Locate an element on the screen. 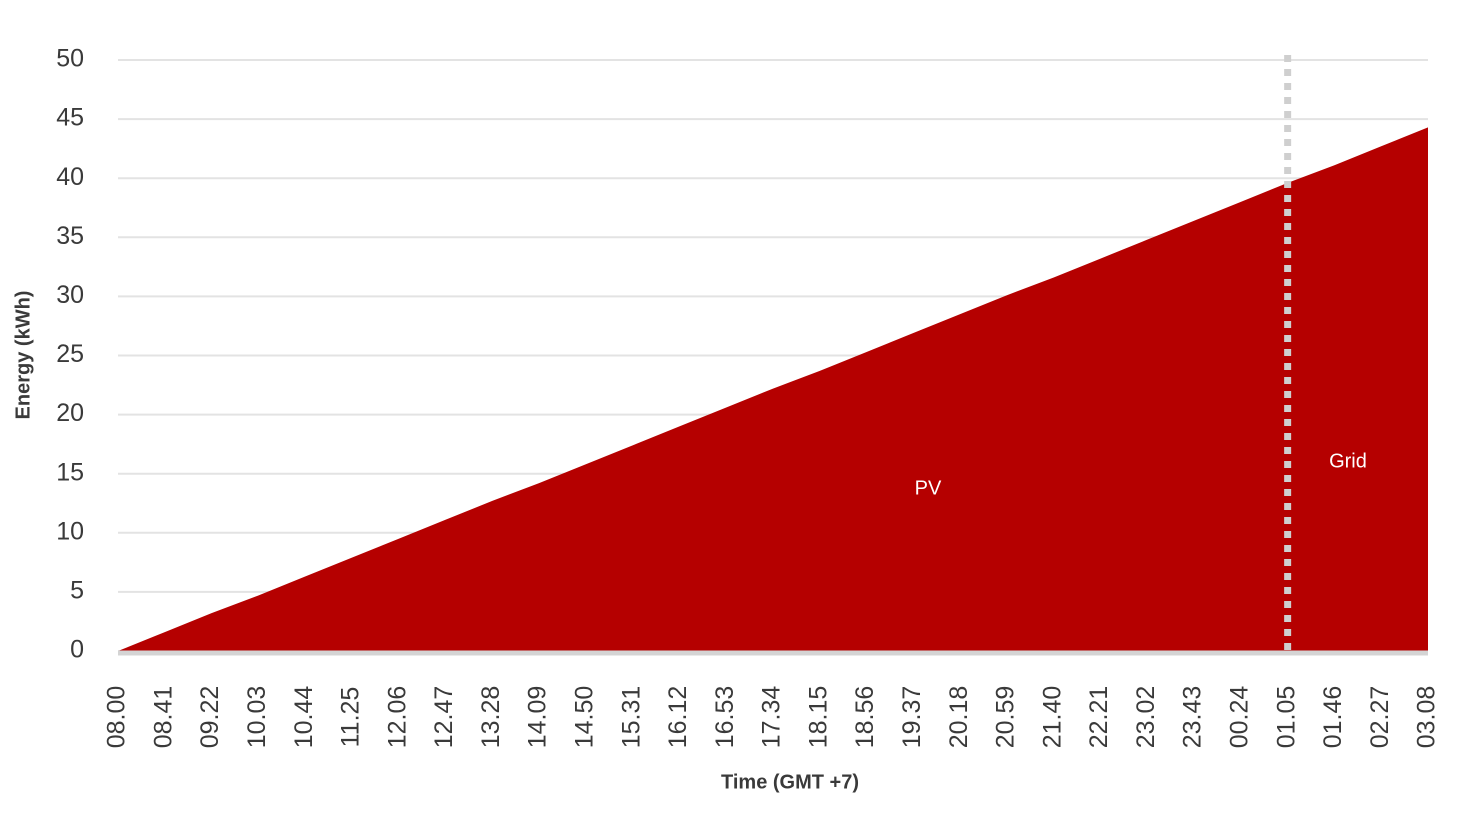 Image resolution: width=1457 pixels, height=817 pixels. x-tick-label: 15.31 is located at coordinates (631, 717).